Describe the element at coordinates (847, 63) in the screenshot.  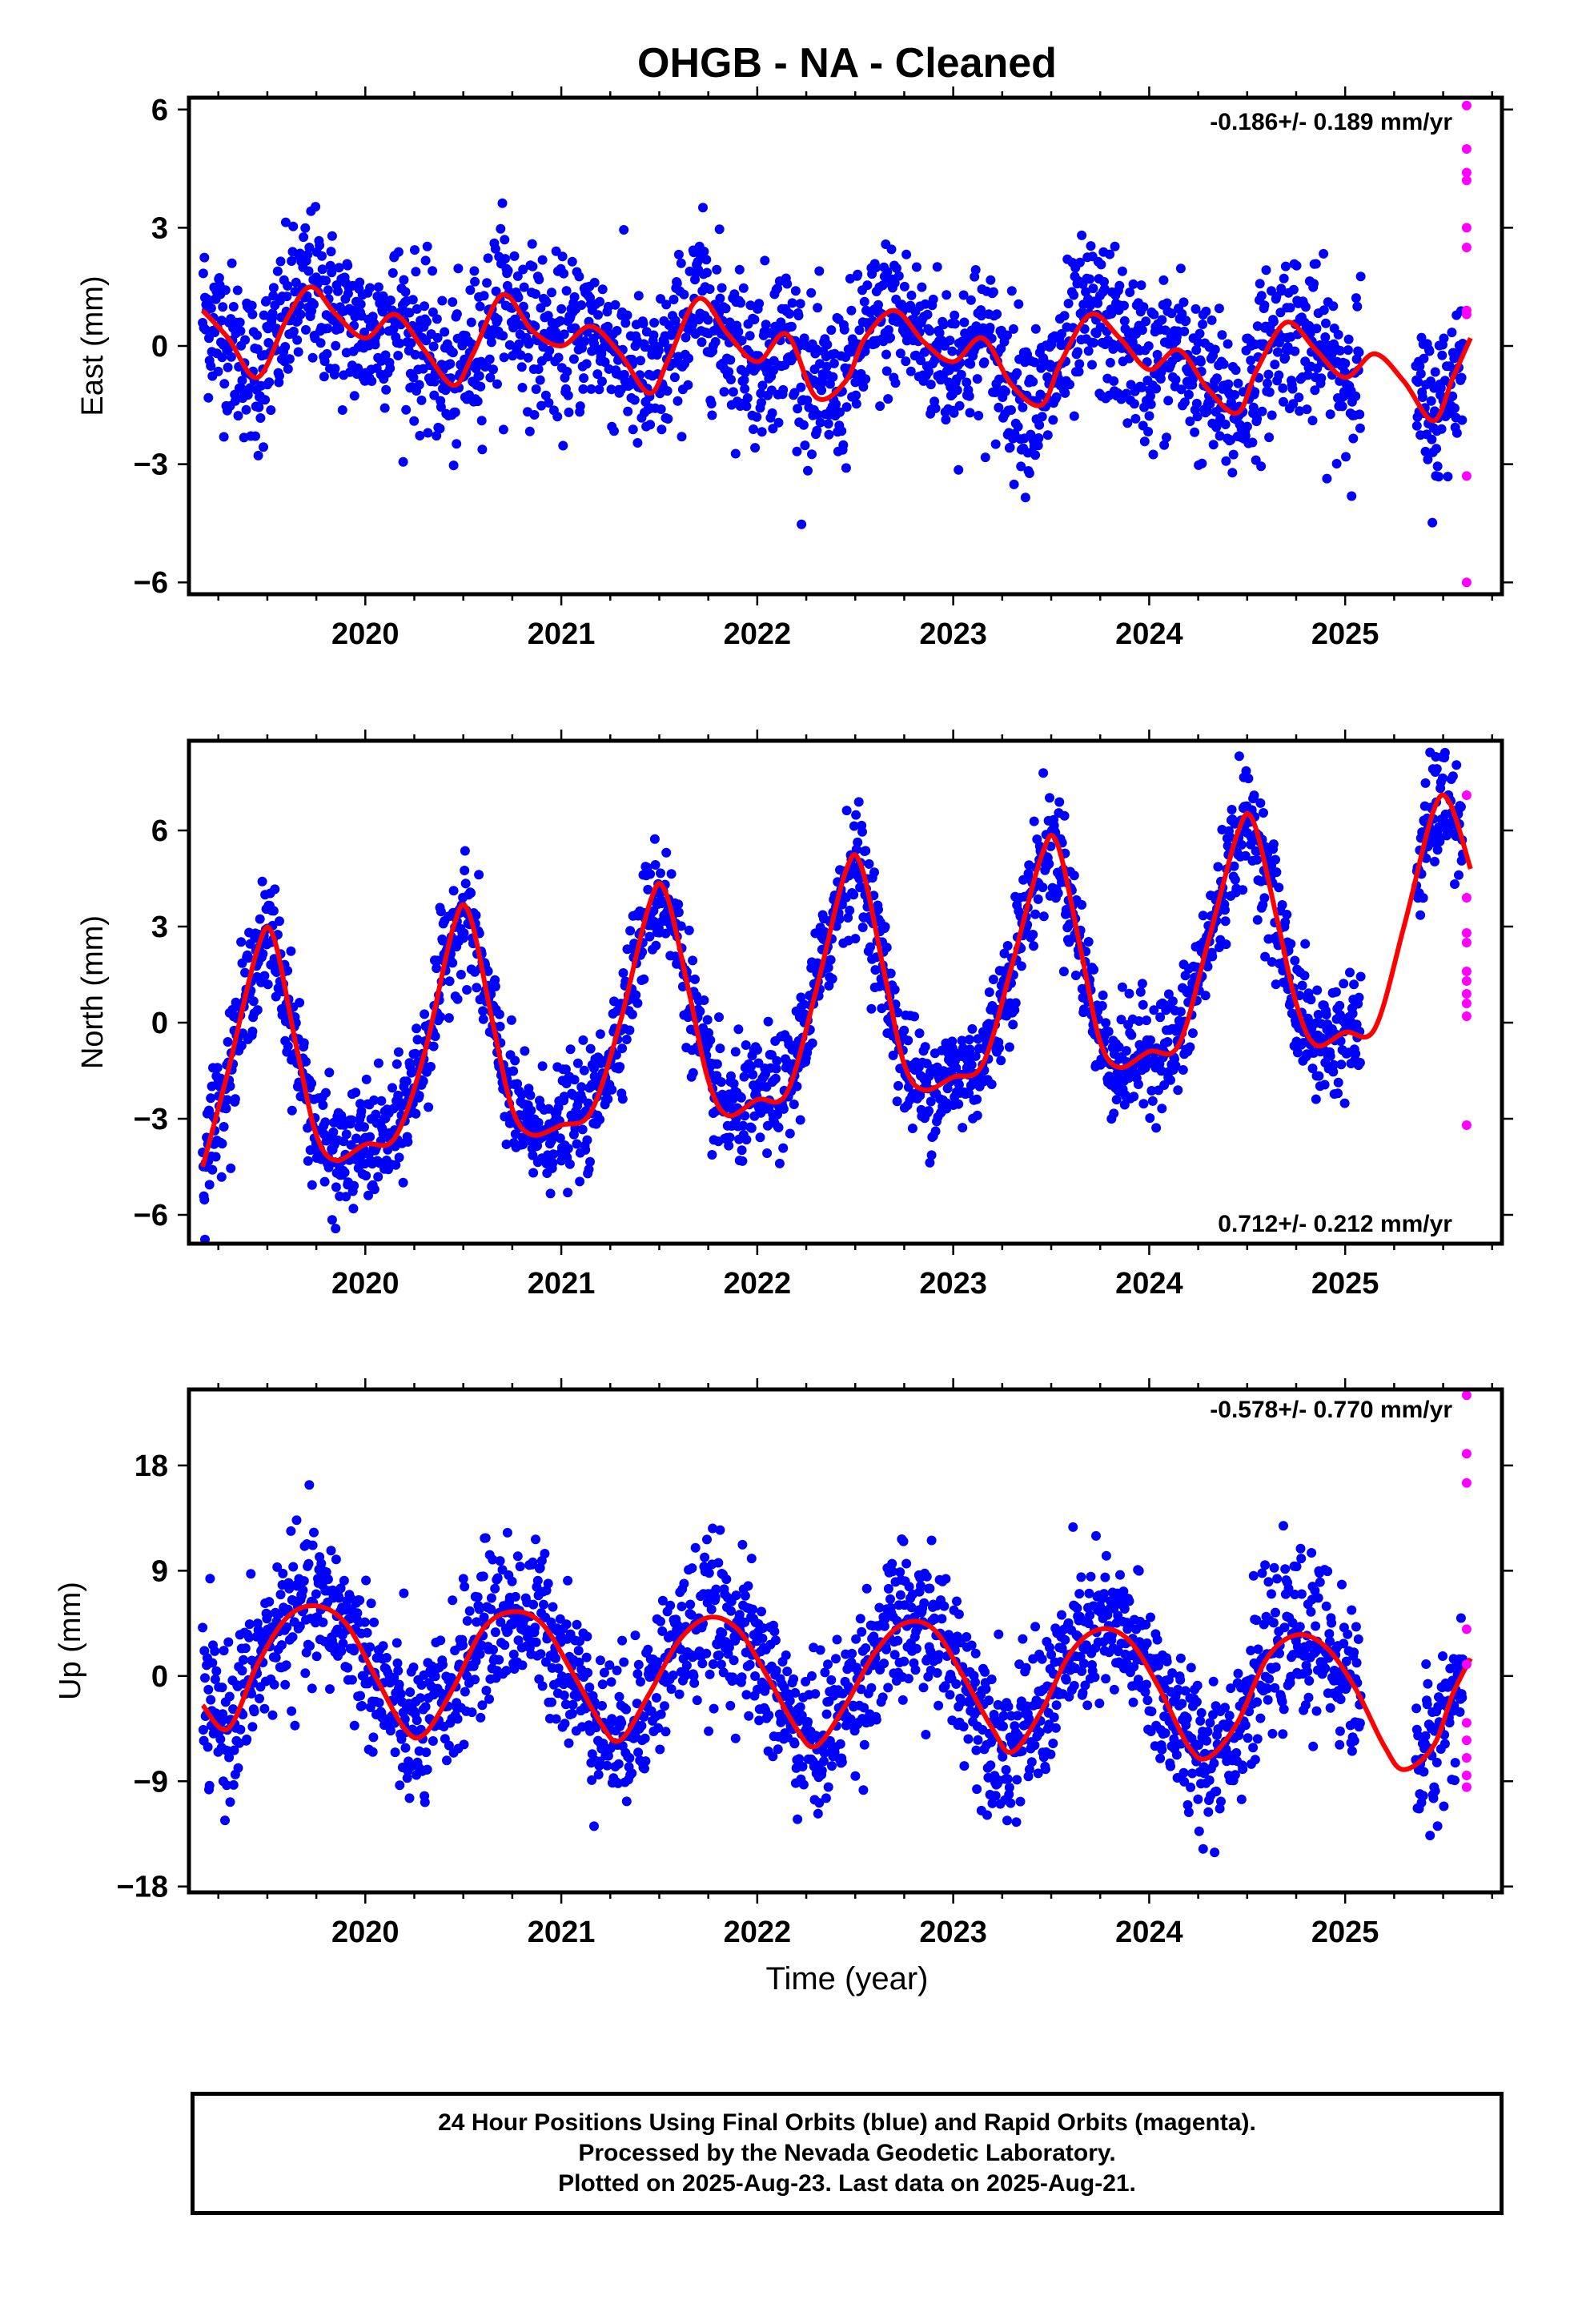
I see `chart-title: OHGB - NA - Cleaned` at that location.